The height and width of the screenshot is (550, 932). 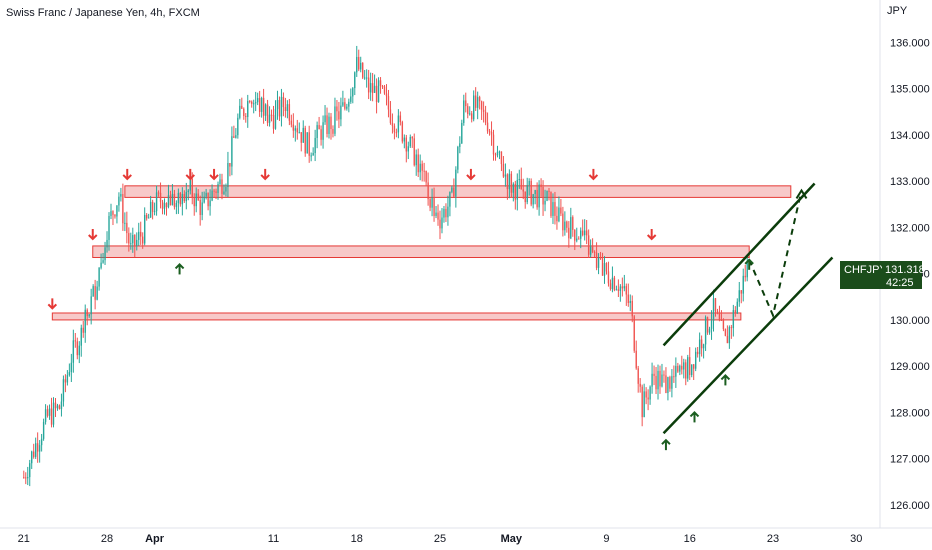 I want to click on price-tick-label: 128.000, so click(x=910, y=413).